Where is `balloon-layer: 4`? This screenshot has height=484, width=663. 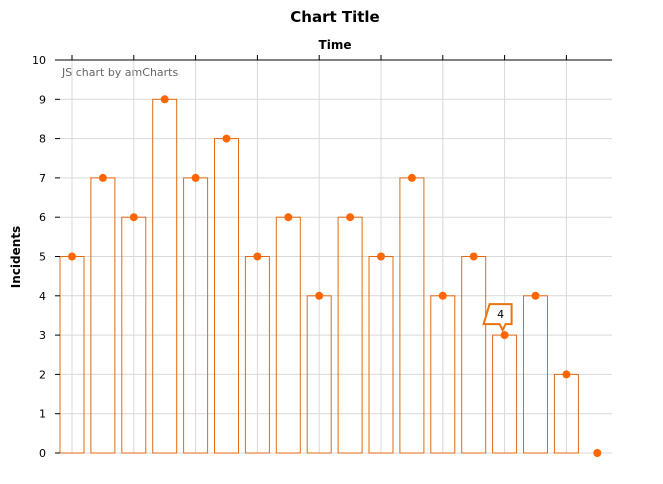
balloon-layer: 4 is located at coordinates (497, 318).